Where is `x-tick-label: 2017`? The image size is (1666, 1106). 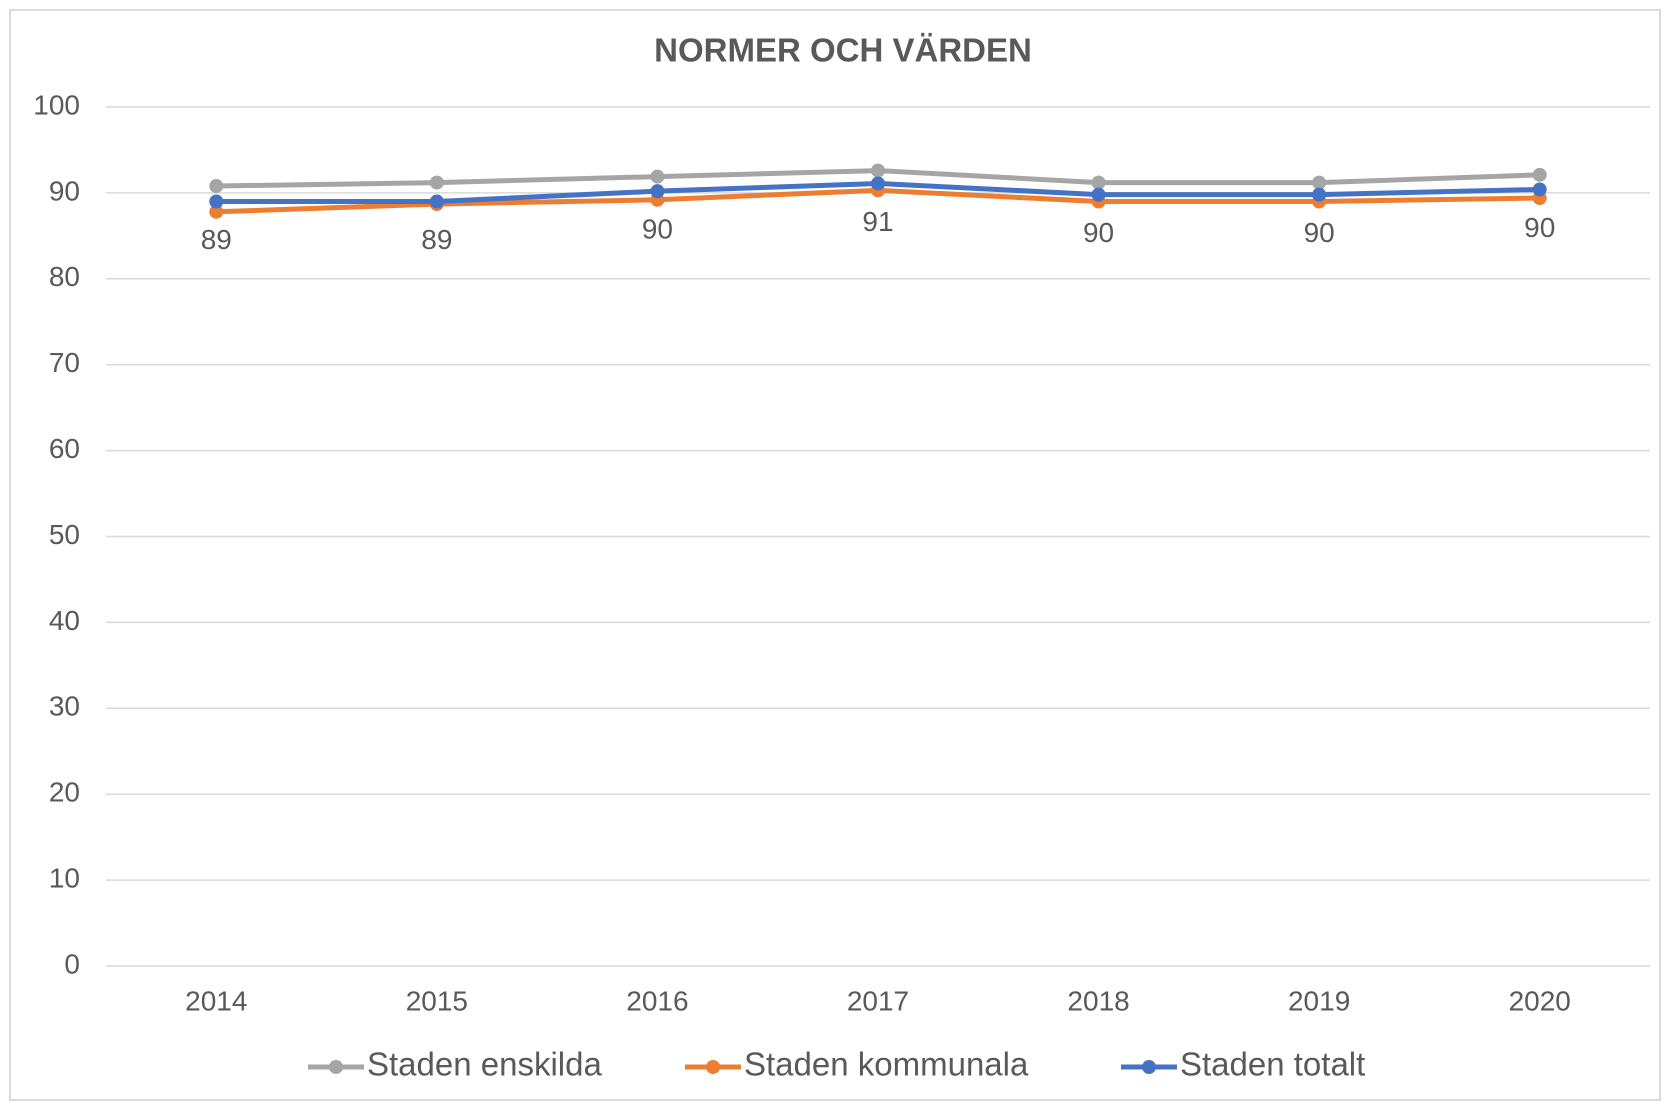
x-tick-label: 2017 is located at coordinates (878, 1000).